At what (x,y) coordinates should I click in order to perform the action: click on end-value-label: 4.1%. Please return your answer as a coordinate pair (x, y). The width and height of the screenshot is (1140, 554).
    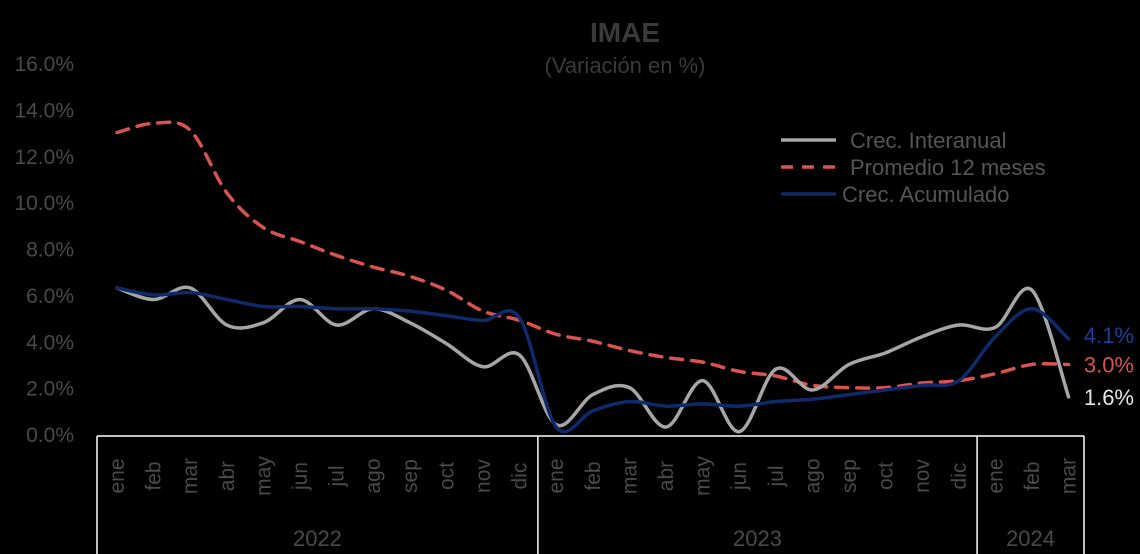
    Looking at the image, I should click on (1109, 335).